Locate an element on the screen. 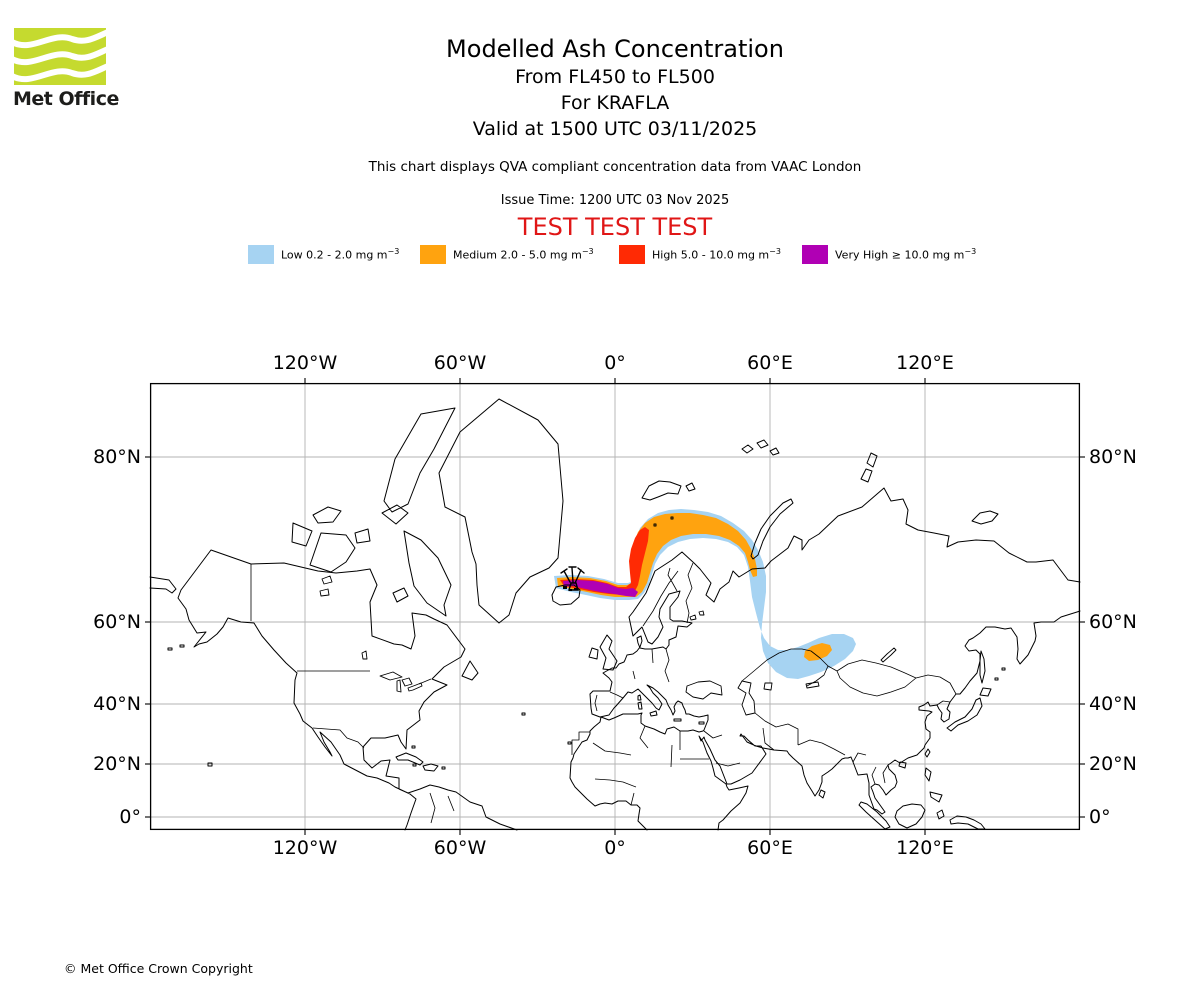 This screenshot has height=1000, width=1200. met-office-logo is located at coordinates (60, 59).